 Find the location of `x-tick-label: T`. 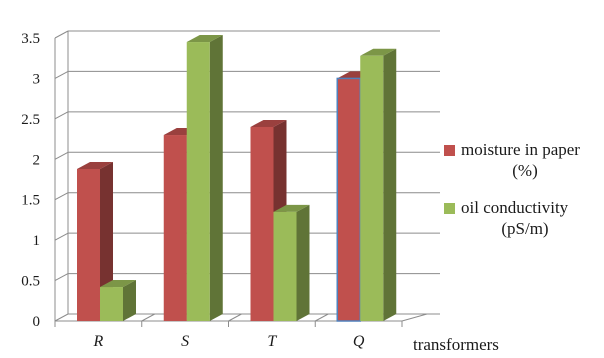

x-tick-label: T is located at coordinates (272, 341).